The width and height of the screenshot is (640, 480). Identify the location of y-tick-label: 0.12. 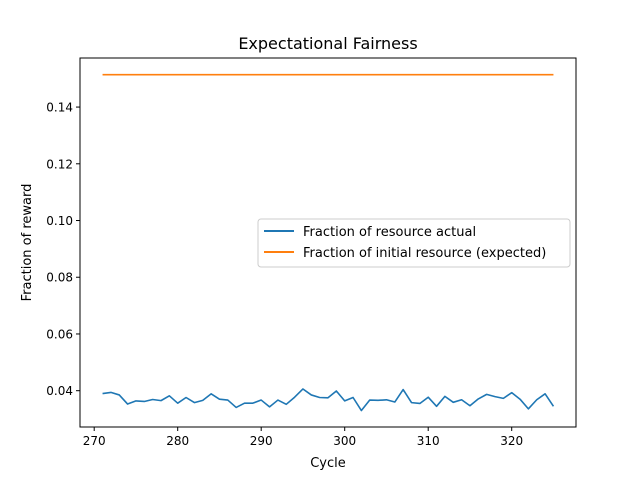
(59, 164).